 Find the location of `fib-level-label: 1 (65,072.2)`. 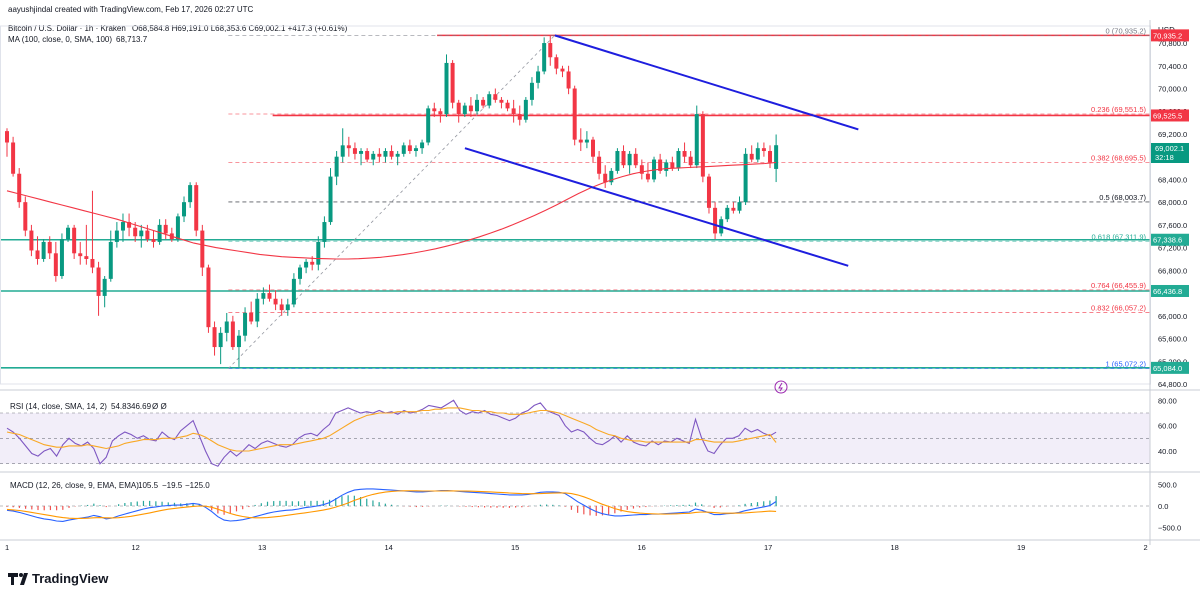

fib-level-label: 1 (65,072.2) is located at coordinates (1126, 364).